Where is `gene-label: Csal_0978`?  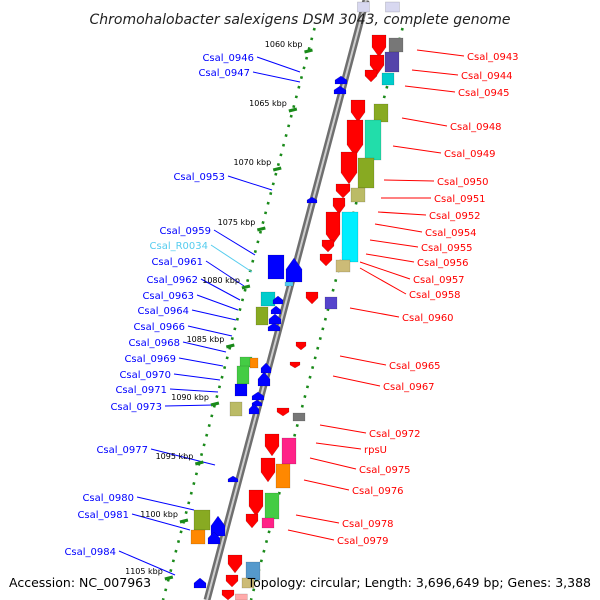 gene-label: Csal_0978 is located at coordinates (368, 524).